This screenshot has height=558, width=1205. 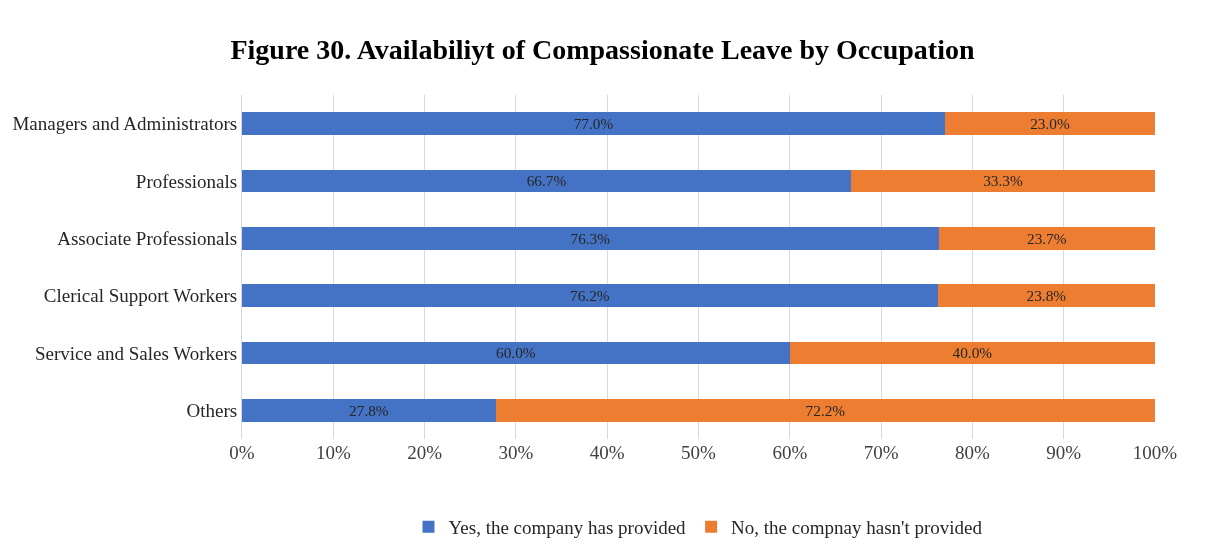 What do you see at coordinates (147, 238) in the screenshot?
I see `y-tick-label: Associate Professionals` at bounding box center [147, 238].